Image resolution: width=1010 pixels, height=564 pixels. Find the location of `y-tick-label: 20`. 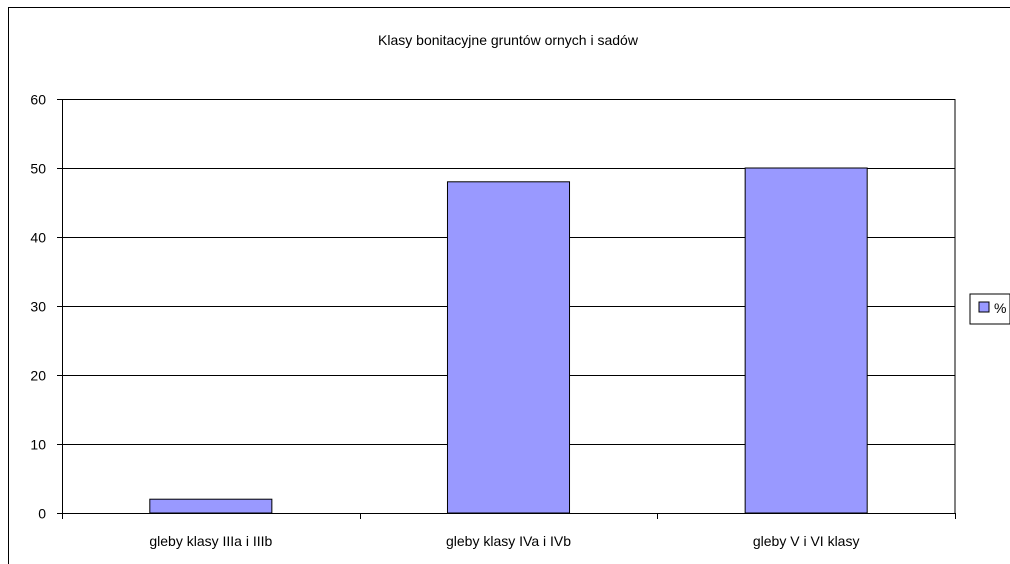

y-tick-label: 20 is located at coordinates (38, 376).